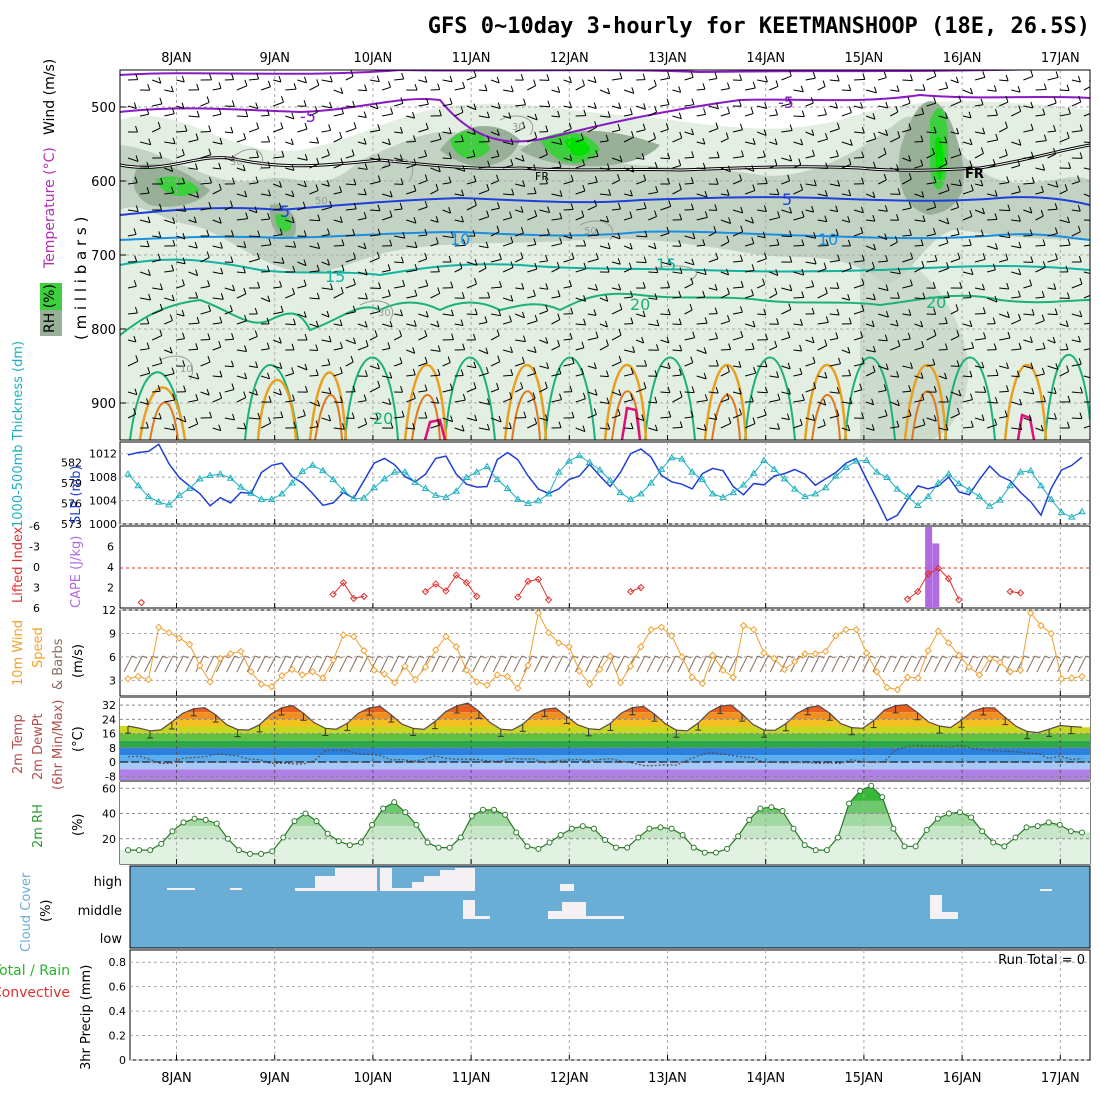 The width and height of the screenshot is (1100, 1104). I want to click on temp2m-tick-label: 0, so click(112, 762).